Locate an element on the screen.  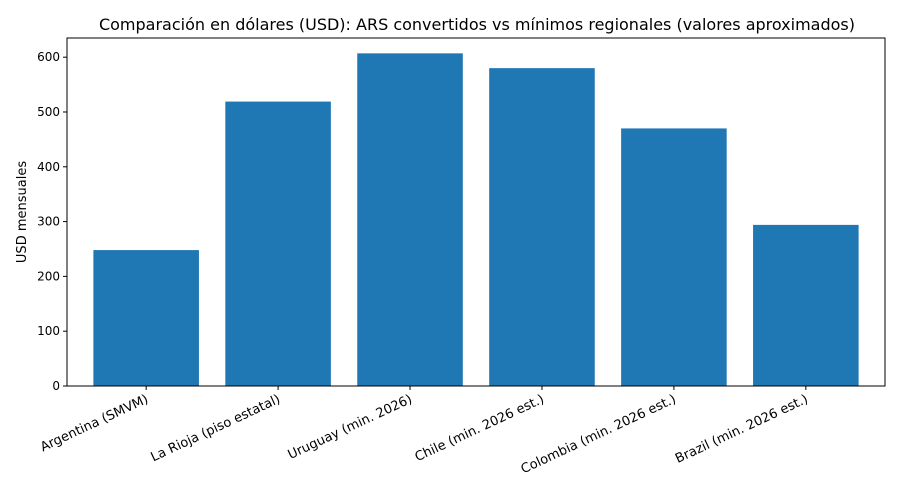
x-tick-label: Argentina (SMVM) is located at coordinates (94, 423).